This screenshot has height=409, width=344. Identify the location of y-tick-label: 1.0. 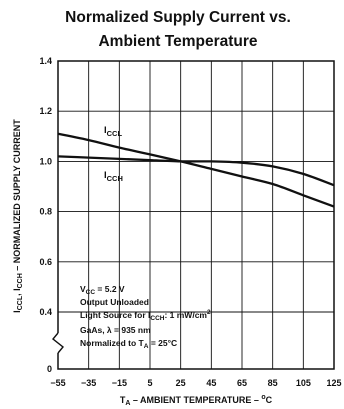
(45, 161).